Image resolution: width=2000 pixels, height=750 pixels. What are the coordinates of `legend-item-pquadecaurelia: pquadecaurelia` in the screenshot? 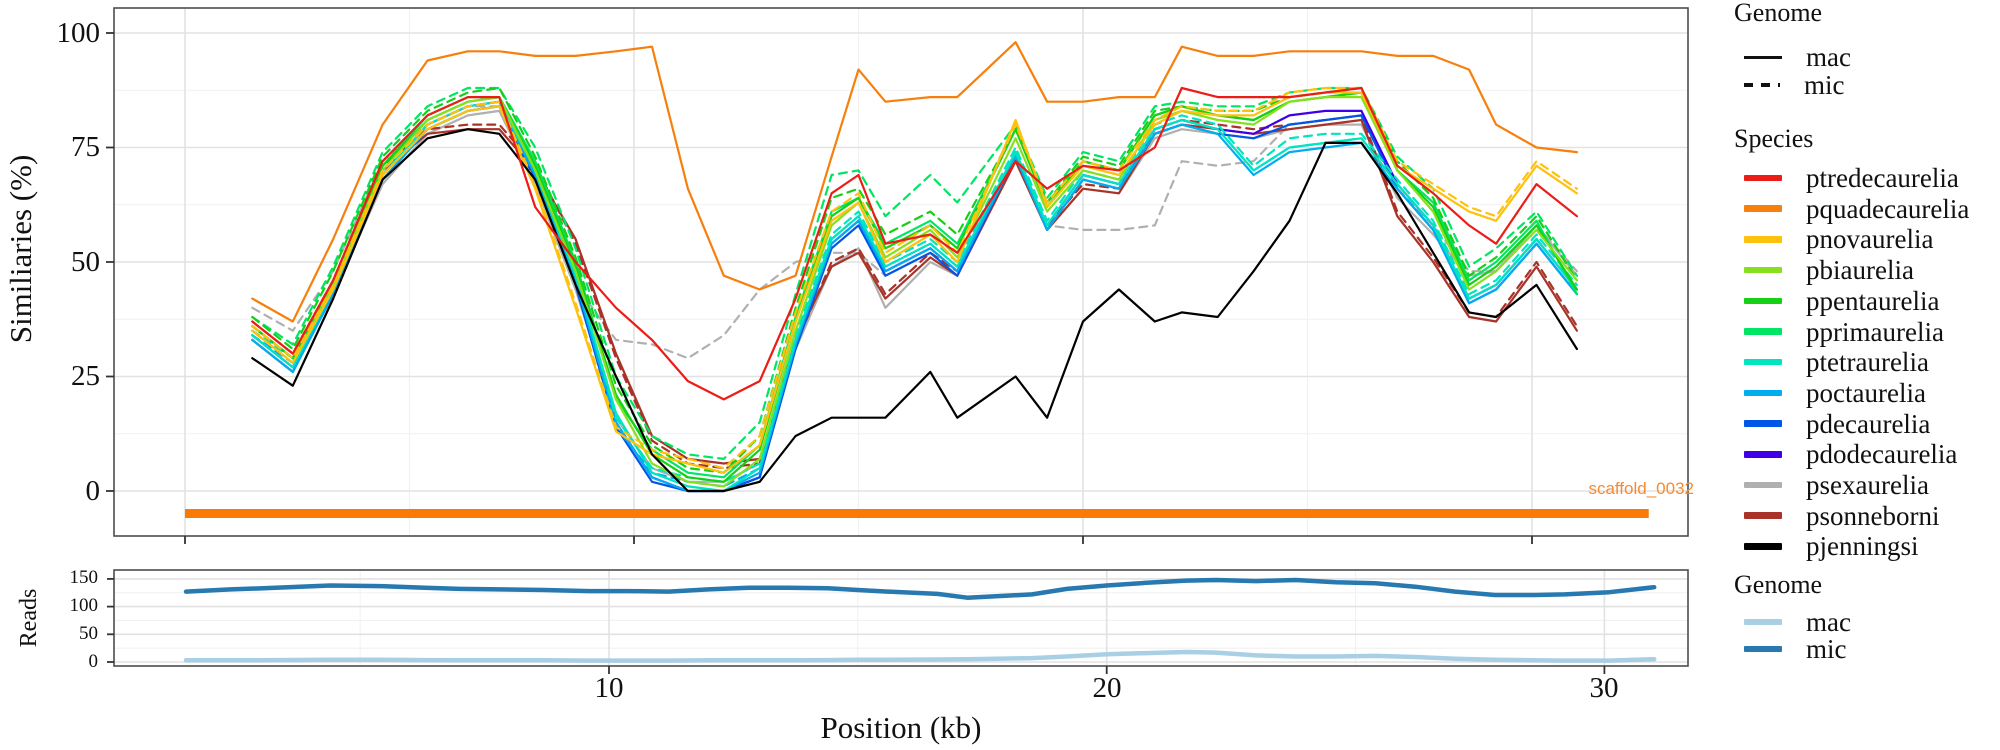 It's located at (1866, 209).